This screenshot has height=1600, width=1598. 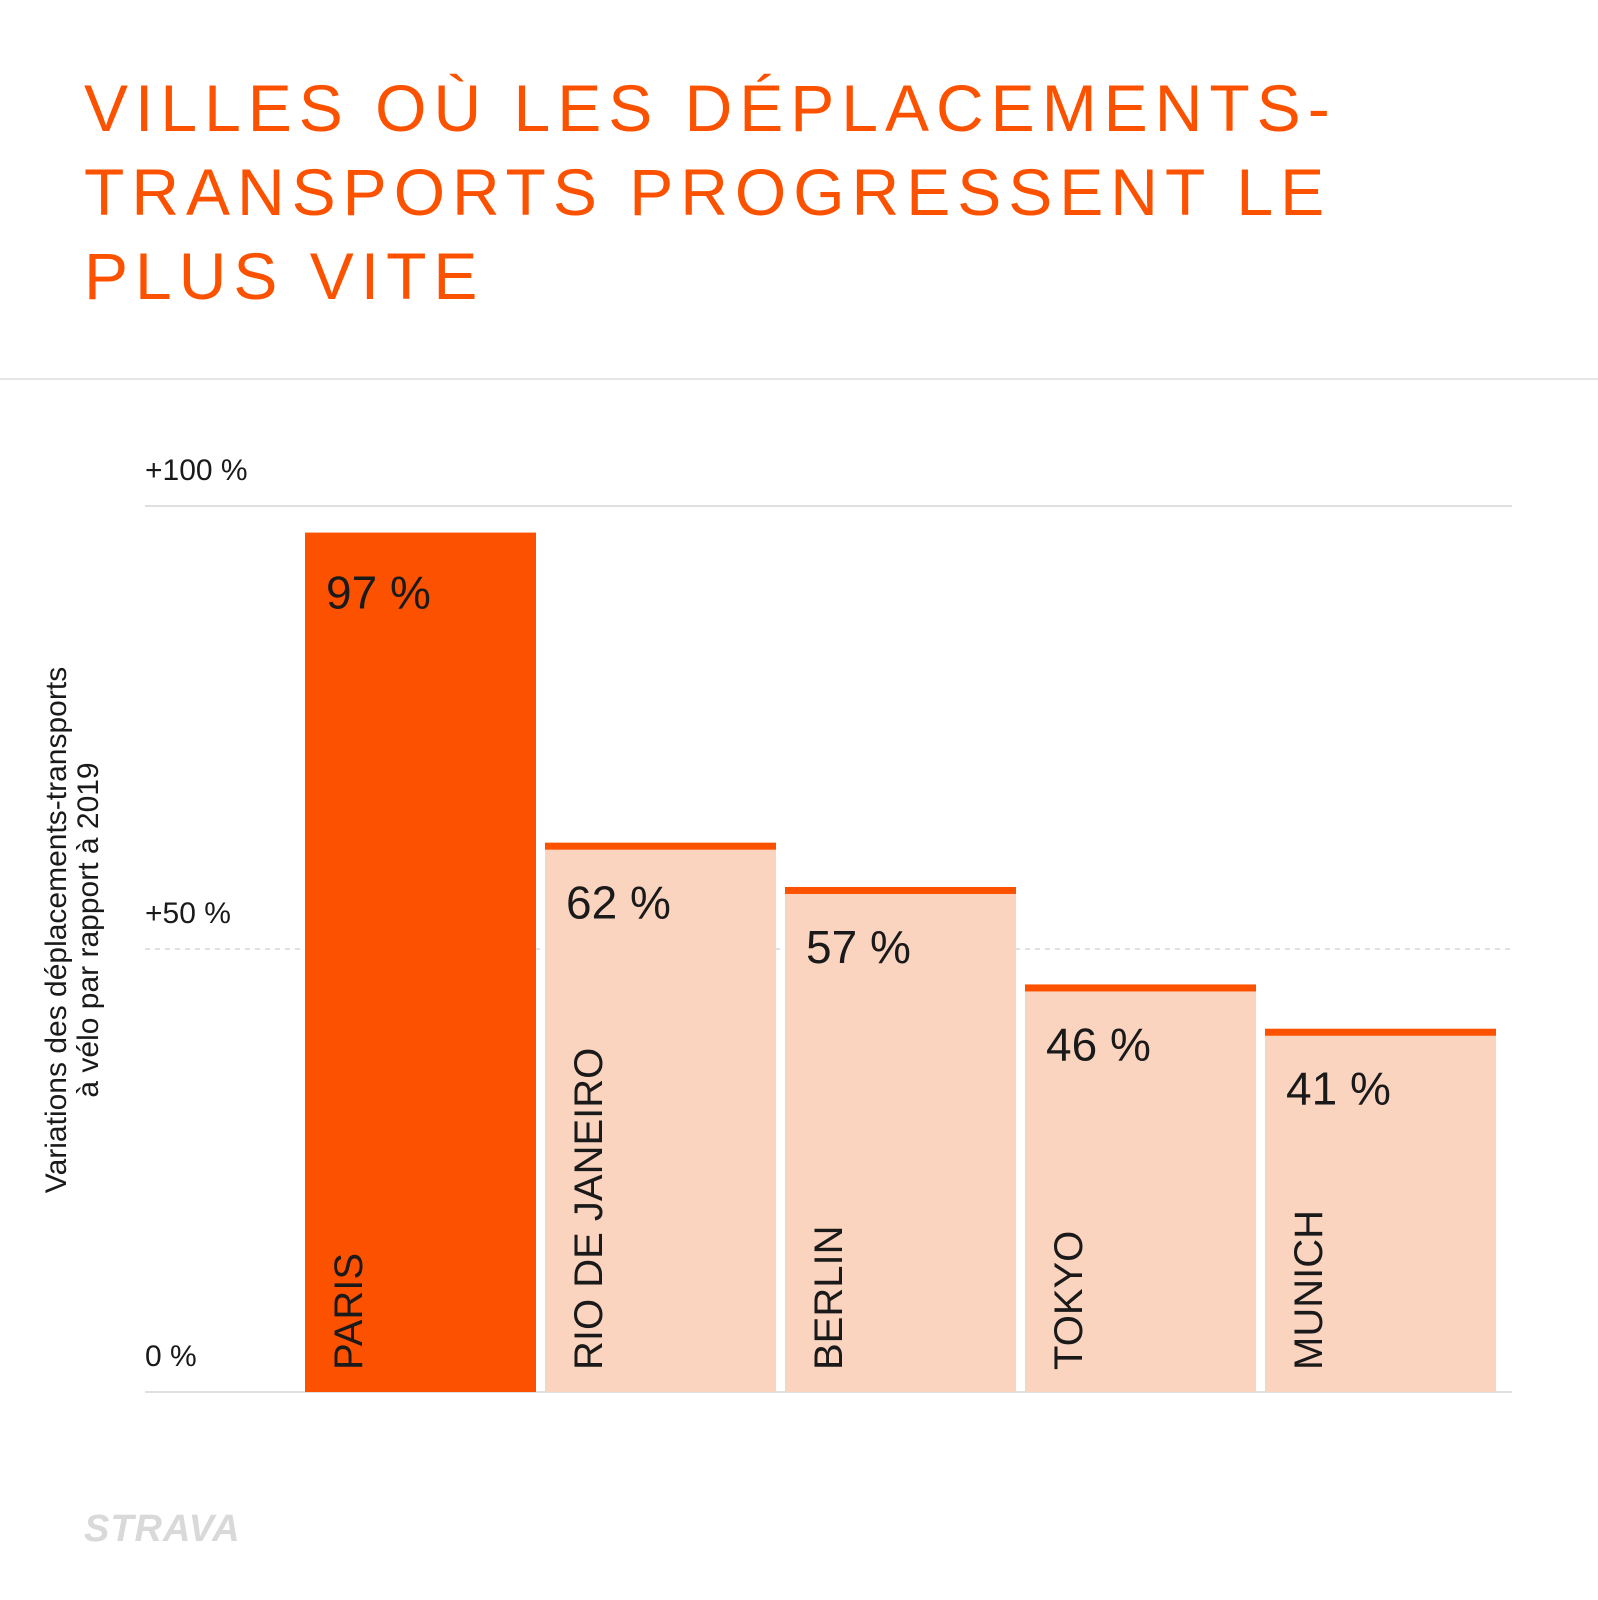 I want to click on y-tick-label: 0 %, so click(x=171, y=1356).